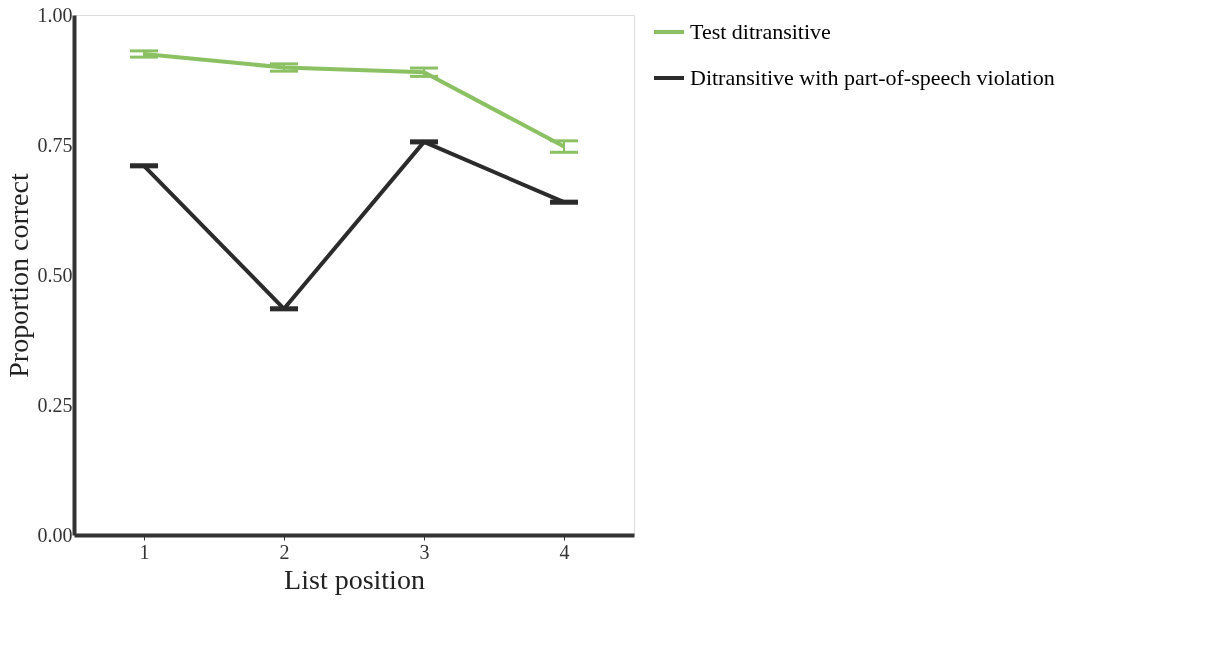  Describe the element at coordinates (354, 579) in the screenshot. I see `x-axis-title: List position` at that location.